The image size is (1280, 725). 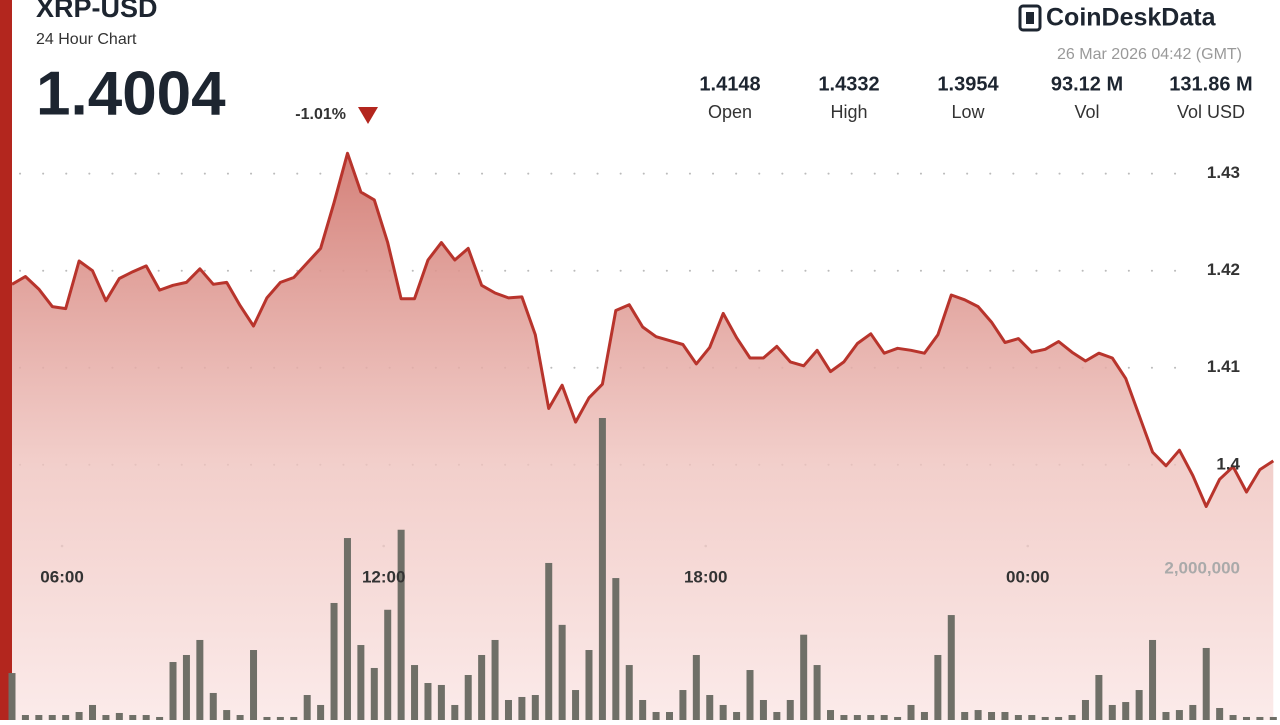 What do you see at coordinates (968, 112) in the screenshot?
I see `stat-label: Low` at bounding box center [968, 112].